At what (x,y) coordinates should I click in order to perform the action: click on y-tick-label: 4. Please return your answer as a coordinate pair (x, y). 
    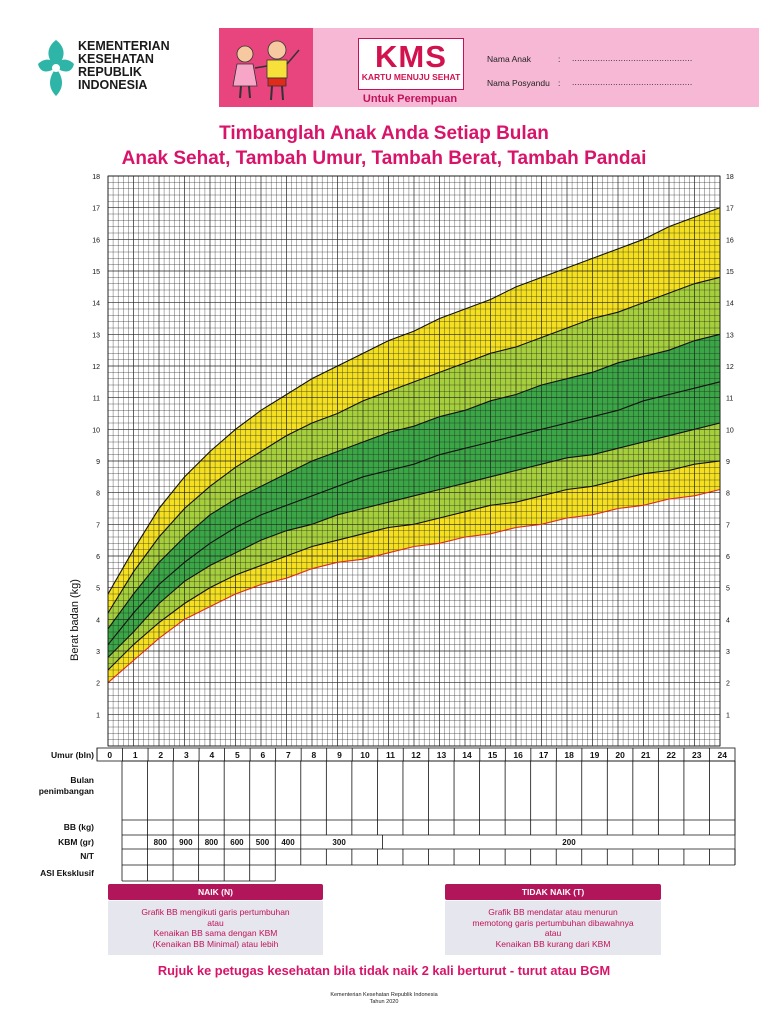
    Looking at the image, I should click on (98, 620).